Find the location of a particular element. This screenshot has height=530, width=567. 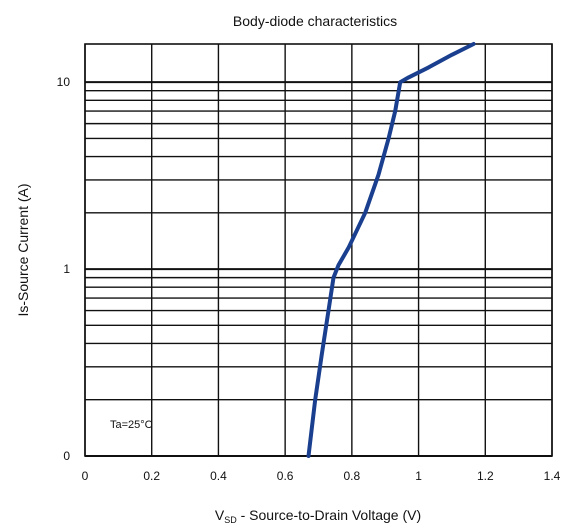

y-axis-label: Is-Source Current (A) is located at coordinates (23, 249).